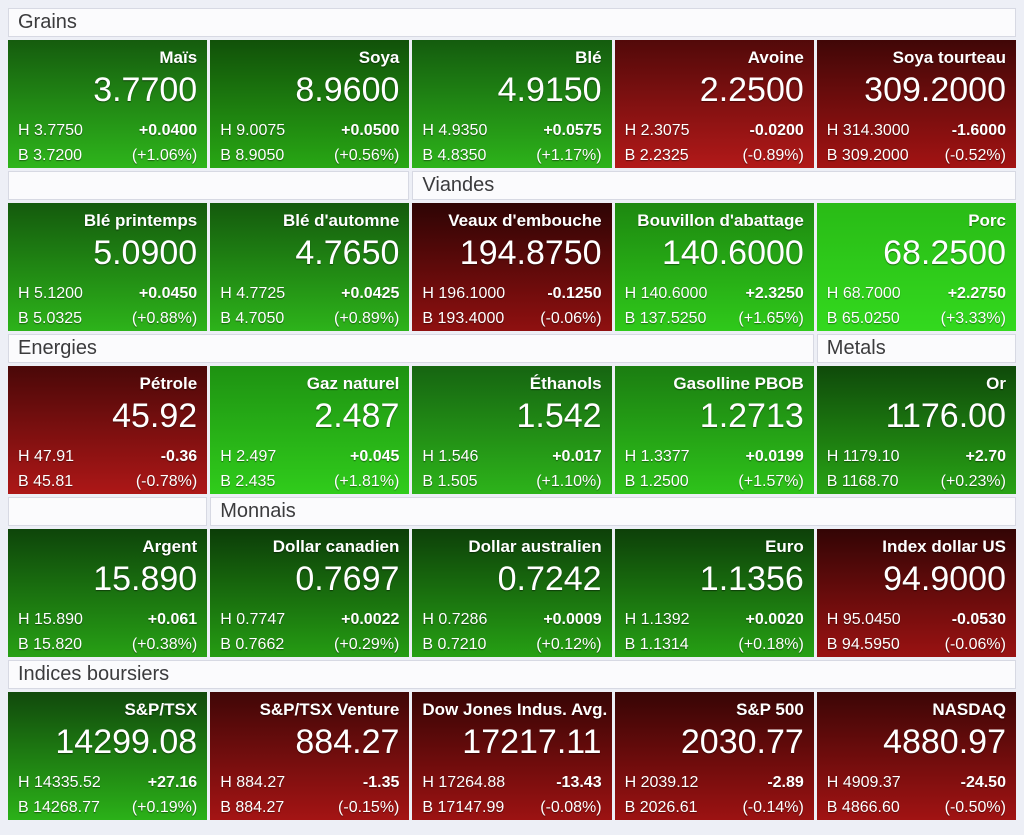 This screenshot has height=835, width=1024. What do you see at coordinates (720, 220) in the screenshot?
I see `instrument-name: Bouvillon d'abattage` at bounding box center [720, 220].